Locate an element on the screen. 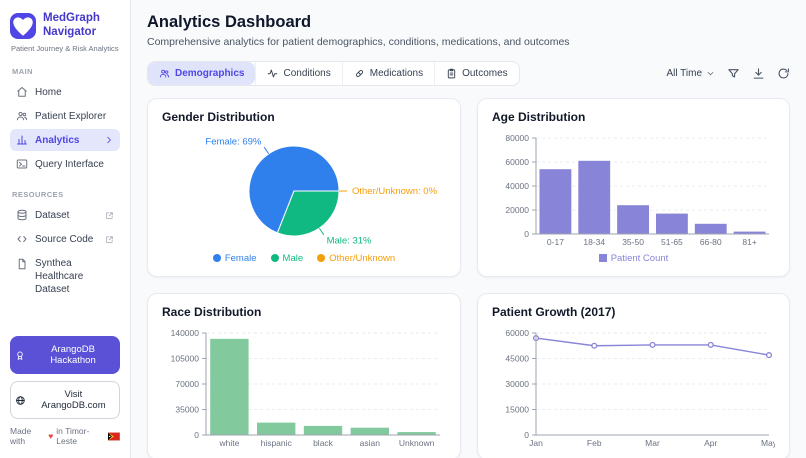 The height and width of the screenshot is (458, 806). heart-logo-icon is located at coordinates (23, 25).